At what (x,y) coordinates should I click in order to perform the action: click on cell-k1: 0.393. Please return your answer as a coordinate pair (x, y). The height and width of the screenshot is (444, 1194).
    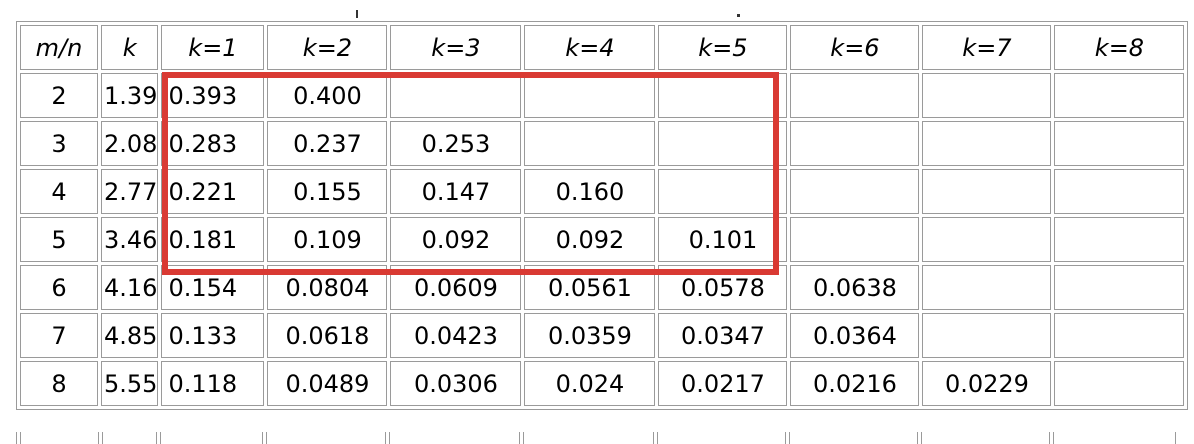
    Looking at the image, I should click on (213, 95).